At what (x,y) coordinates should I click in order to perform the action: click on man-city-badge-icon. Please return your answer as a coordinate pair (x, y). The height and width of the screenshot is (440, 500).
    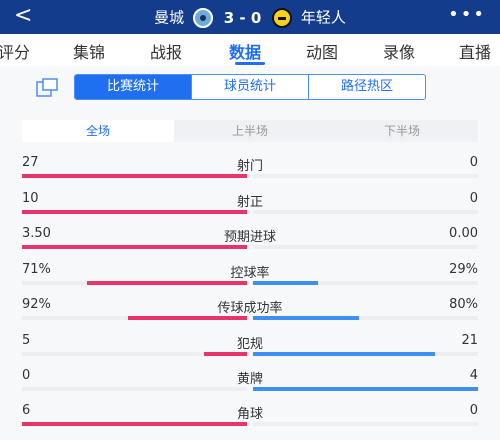
    Looking at the image, I should click on (202, 17).